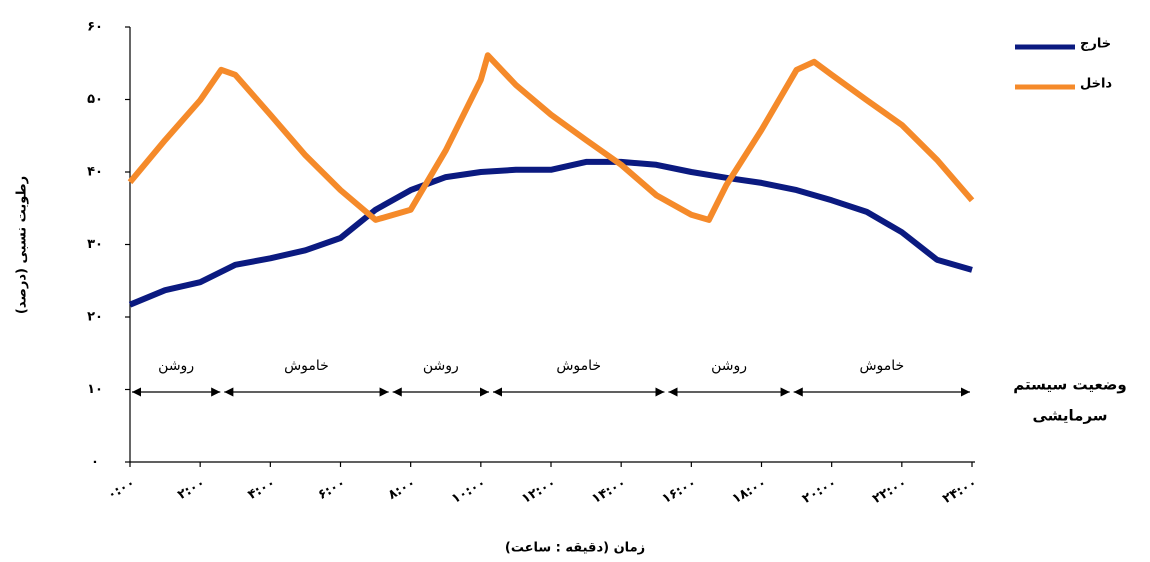  What do you see at coordinates (95, 462) in the screenshot?
I see `y-tick-label: ۰` at bounding box center [95, 462].